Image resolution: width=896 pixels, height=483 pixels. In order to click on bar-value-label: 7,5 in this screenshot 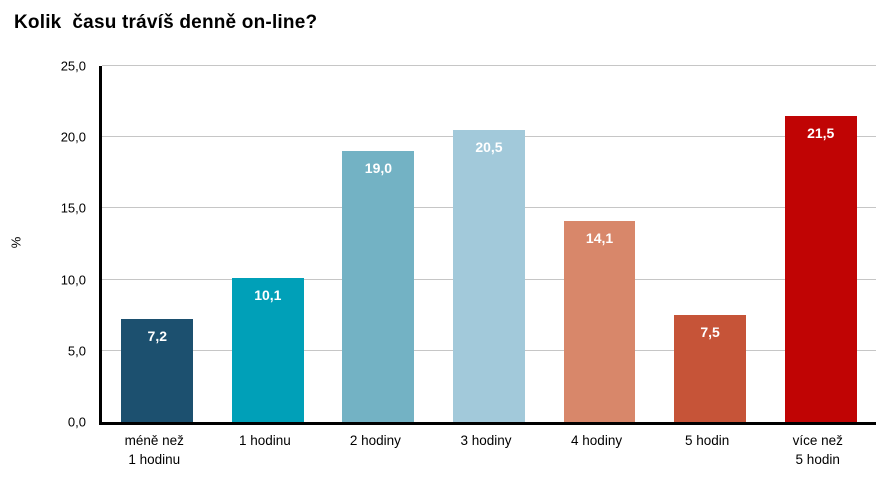, I will do `click(710, 332)`.